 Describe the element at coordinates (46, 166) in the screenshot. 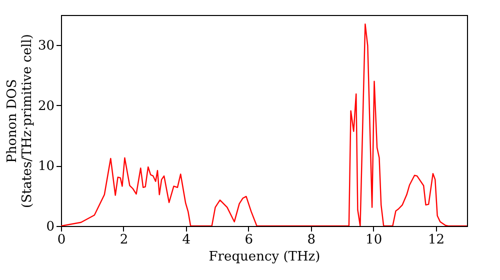

I see `y-tick-label: 10` at that location.